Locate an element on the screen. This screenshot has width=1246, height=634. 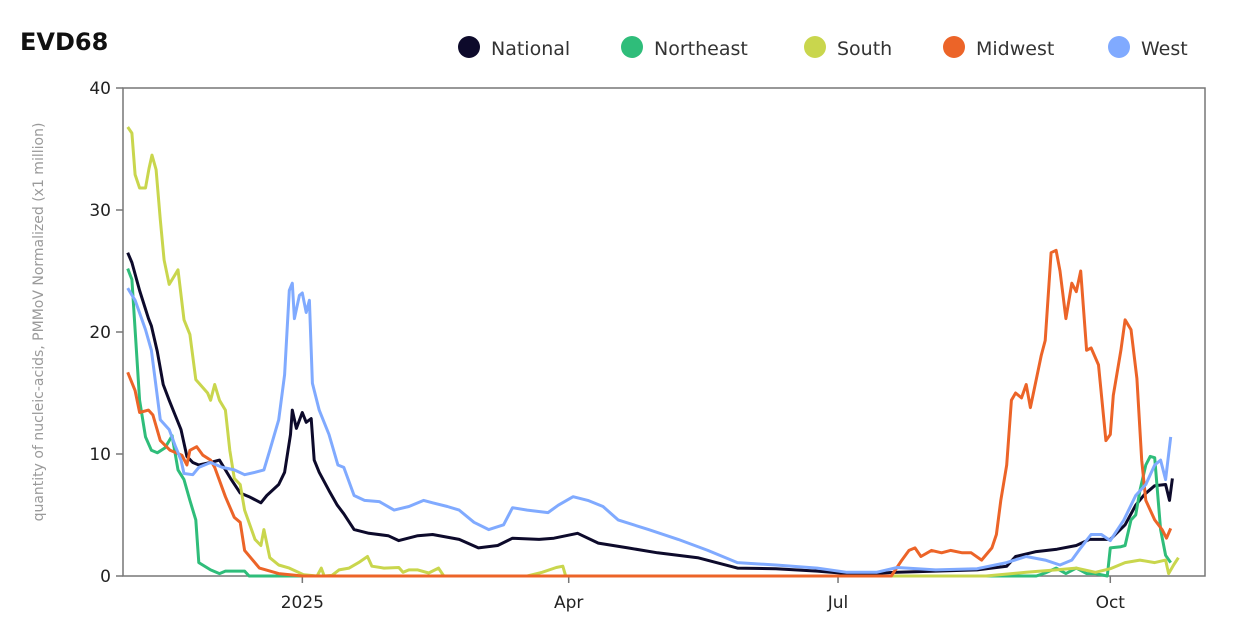
legend-label: South is located at coordinates (864, 49).